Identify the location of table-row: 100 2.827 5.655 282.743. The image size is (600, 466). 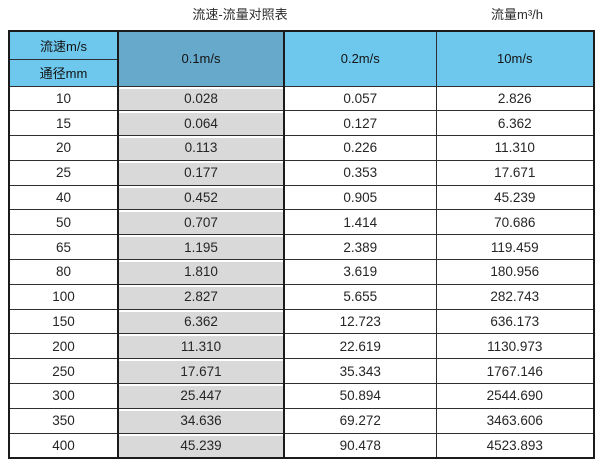
(301, 296).